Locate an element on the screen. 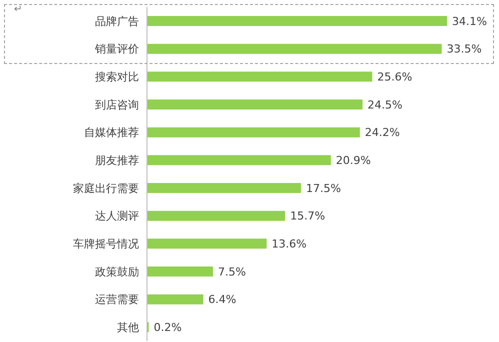  data-label: 13.6% is located at coordinates (289, 244).